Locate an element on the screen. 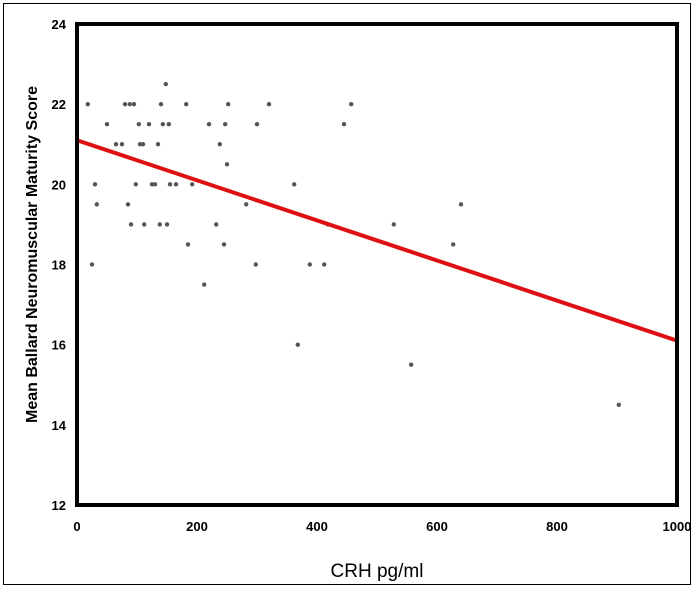  x-axis-label: CRH pg/ml is located at coordinates (377, 571).